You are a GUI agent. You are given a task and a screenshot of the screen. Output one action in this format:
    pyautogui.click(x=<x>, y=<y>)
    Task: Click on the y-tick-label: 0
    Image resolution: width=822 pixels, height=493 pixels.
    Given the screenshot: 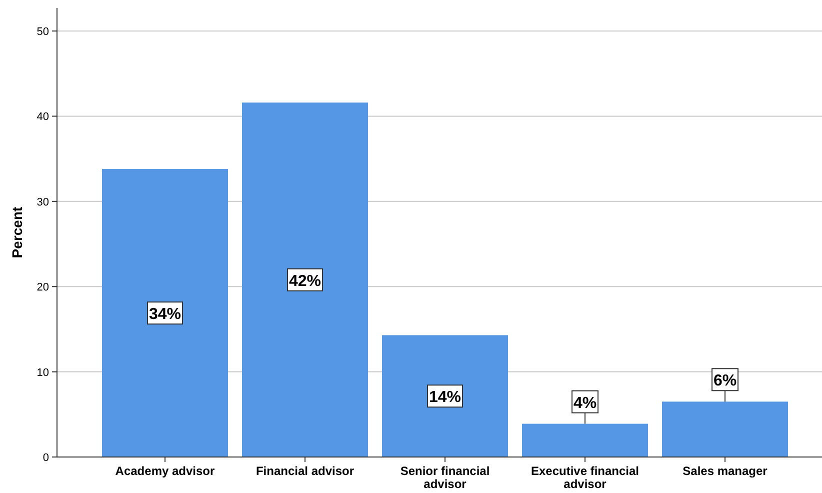 What is the action you would take?
    pyautogui.click(x=45, y=458)
    